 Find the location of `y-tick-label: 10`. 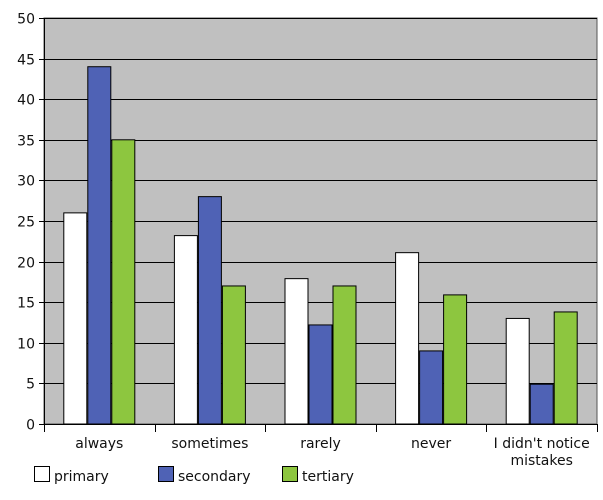

y-tick-label: 10 is located at coordinates (26, 345).